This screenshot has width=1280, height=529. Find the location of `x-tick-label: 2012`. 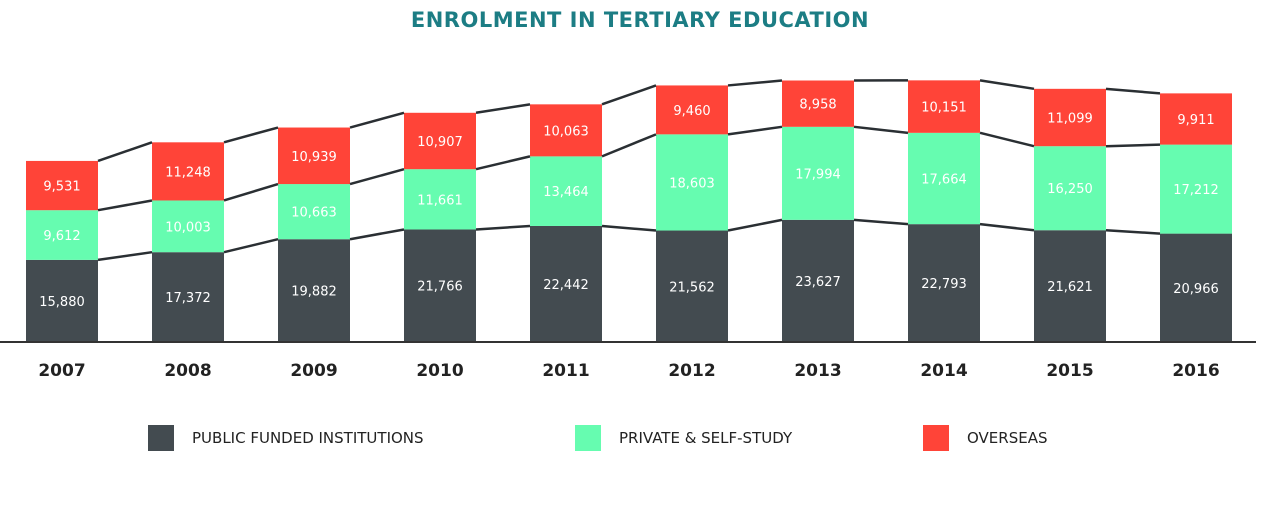

x-tick-label: 2012 is located at coordinates (691, 371).